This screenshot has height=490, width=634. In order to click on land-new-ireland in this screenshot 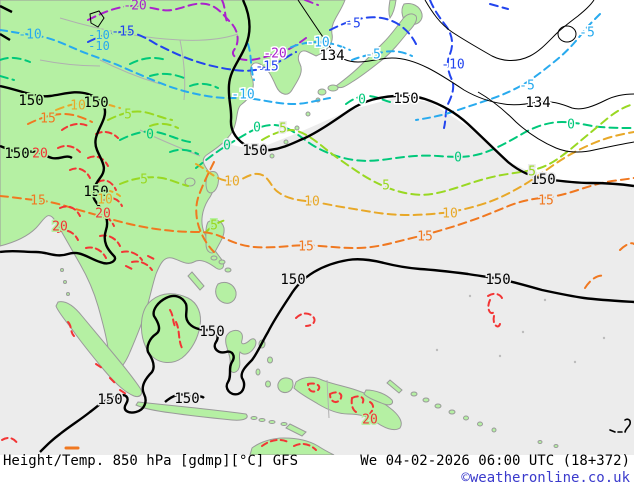, I will do `click(394, 386)`.